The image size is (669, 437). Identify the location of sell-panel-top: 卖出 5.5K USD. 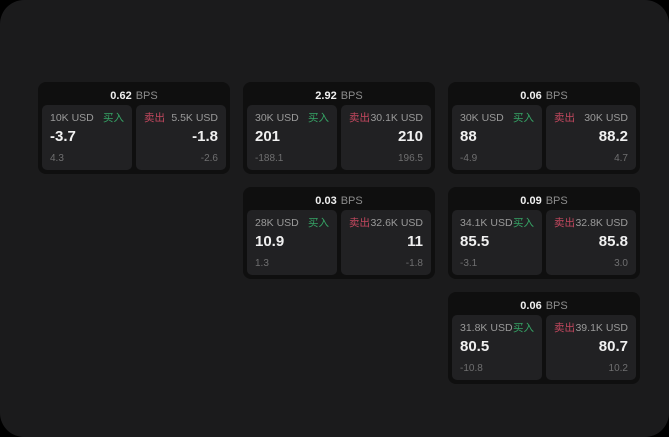
(181, 118).